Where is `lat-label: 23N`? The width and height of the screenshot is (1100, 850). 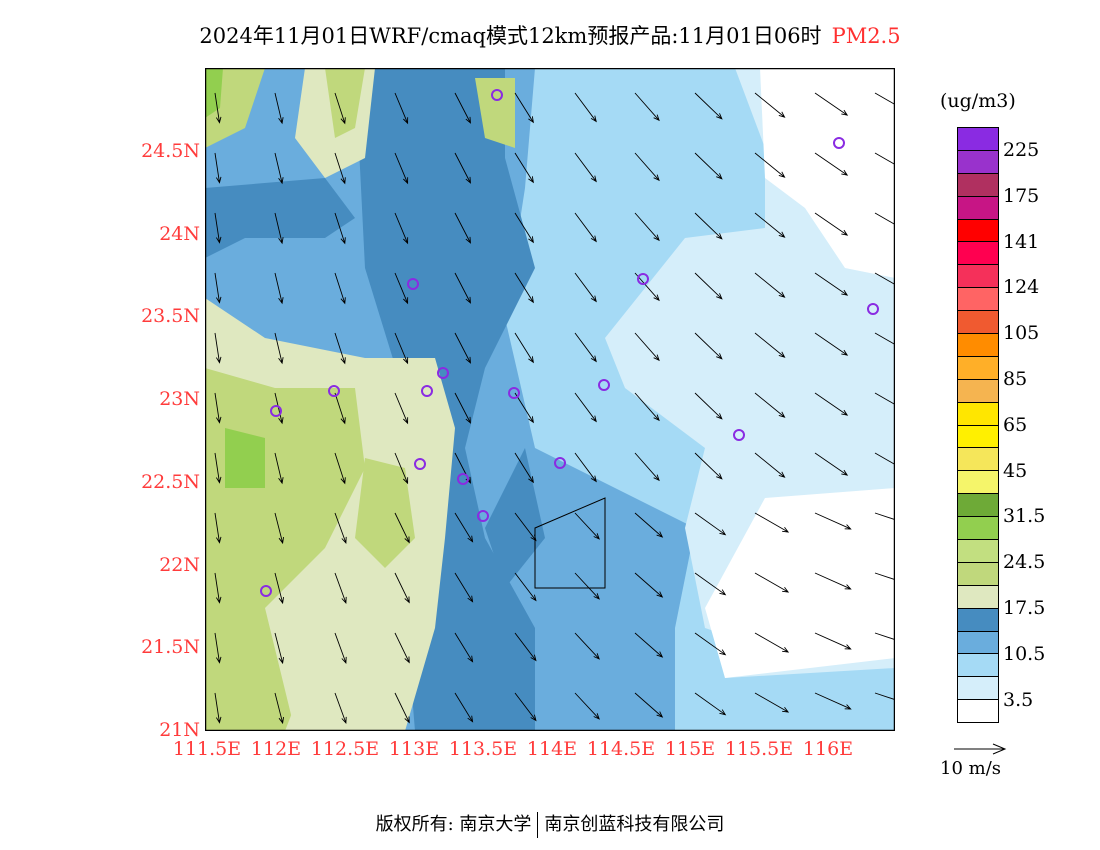
lat-label: 23N is located at coordinates (179, 399).